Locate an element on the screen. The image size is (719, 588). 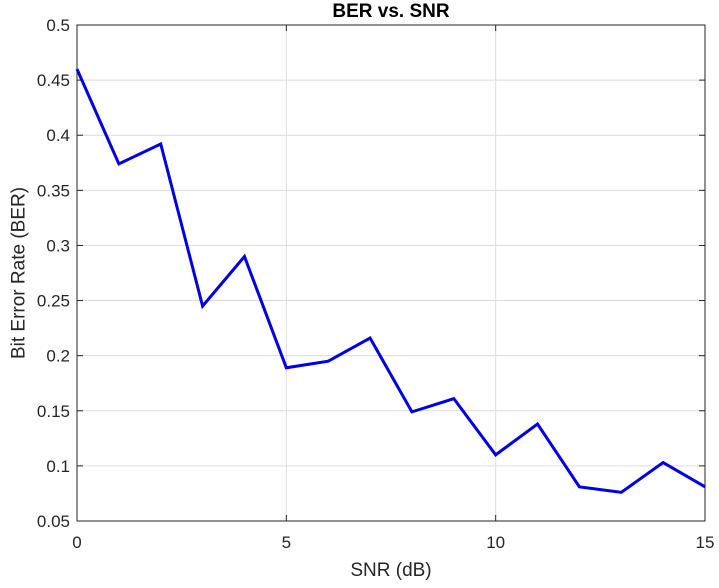
y-tick-label: 0.5 is located at coordinates (58, 25).